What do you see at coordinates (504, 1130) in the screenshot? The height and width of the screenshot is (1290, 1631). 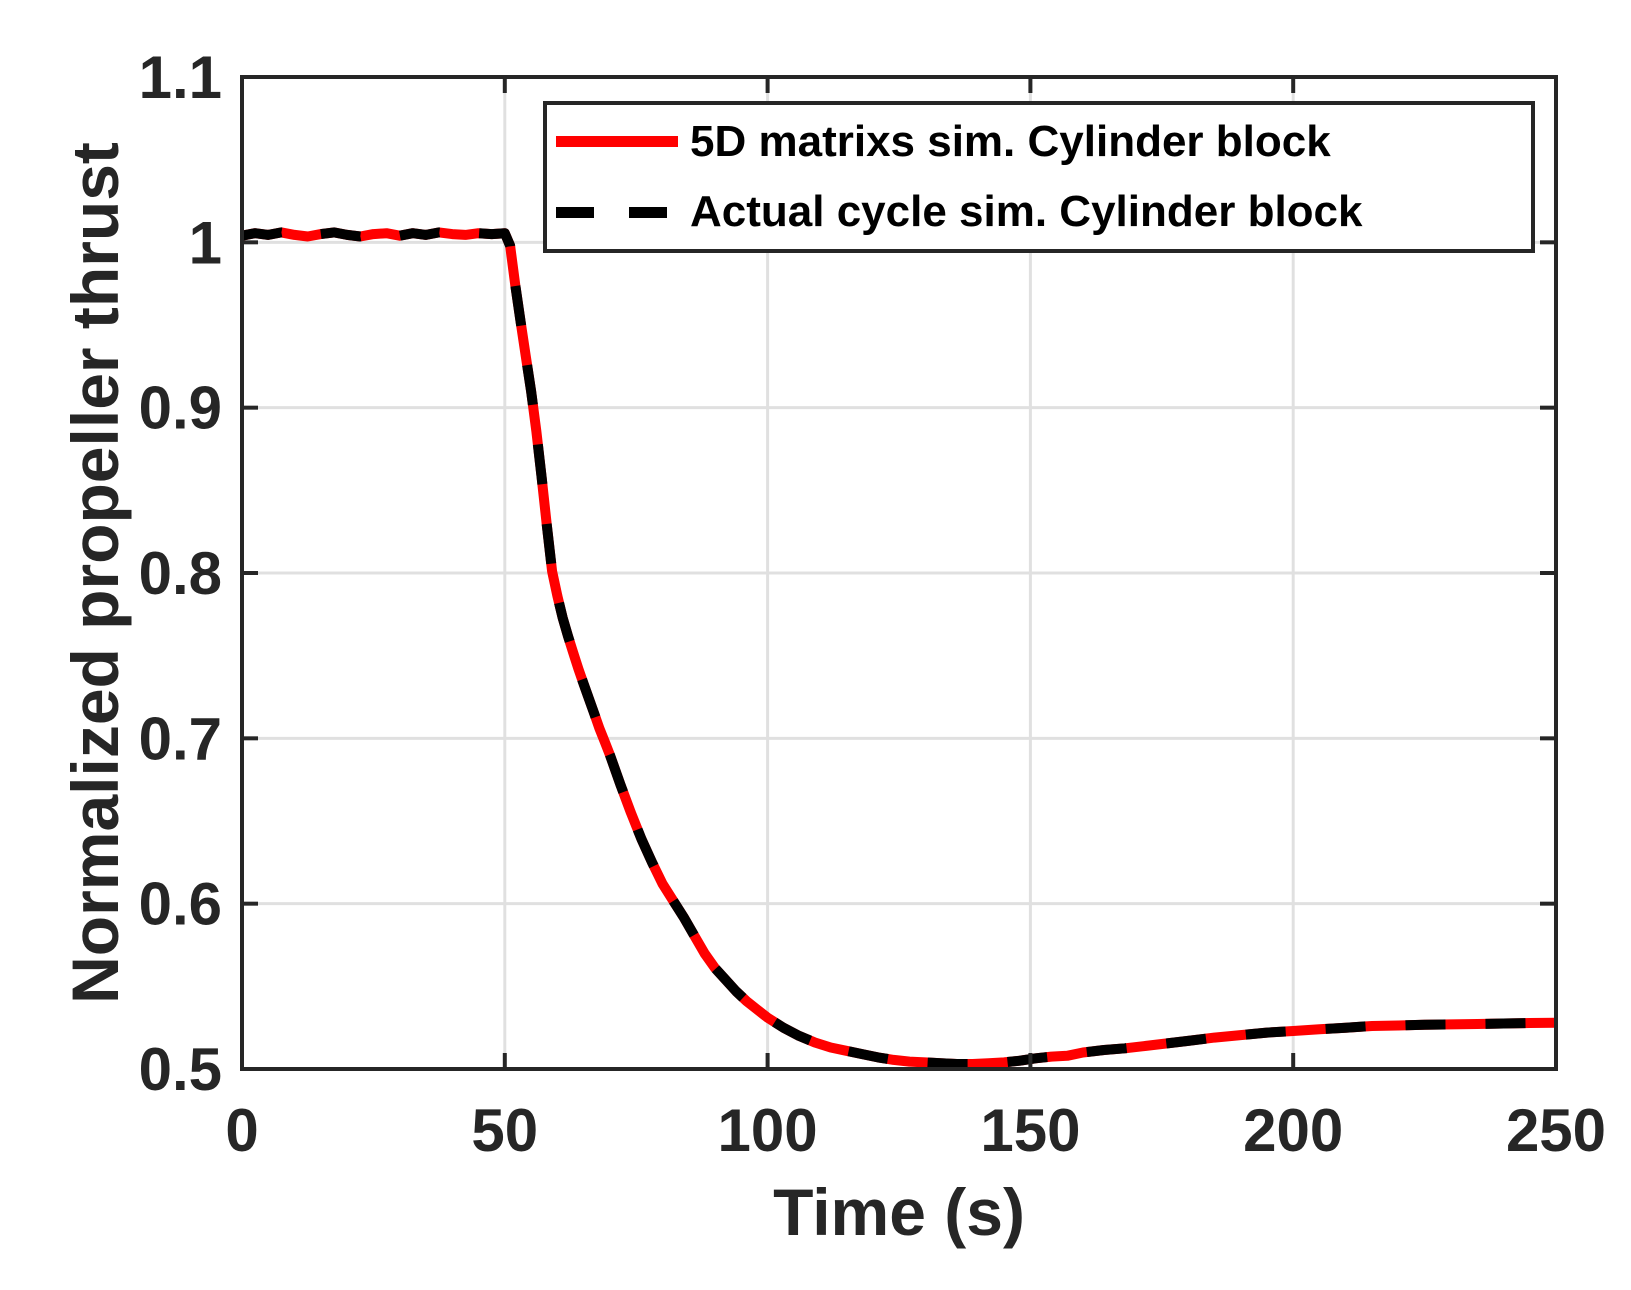 I see `x-tick-label: 50` at bounding box center [504, 1130].